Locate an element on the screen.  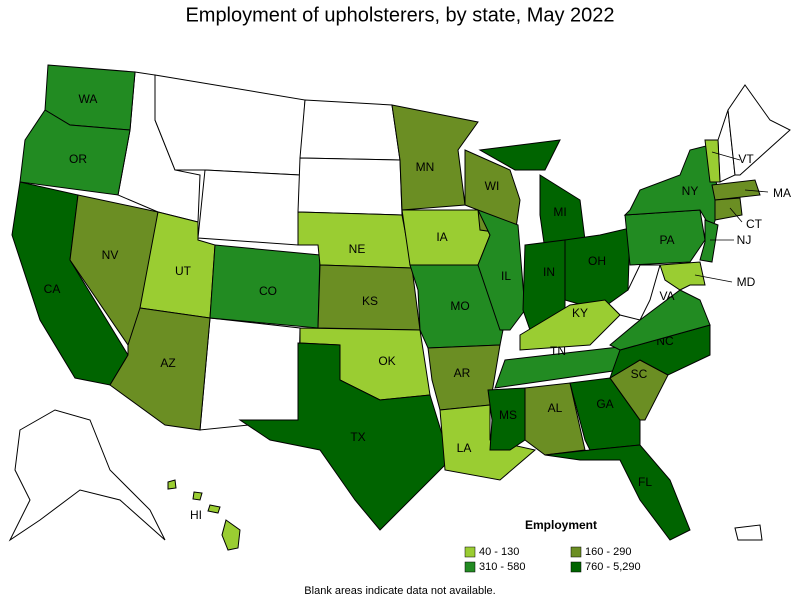
state-label: PA is located at coordinates (666, 240).